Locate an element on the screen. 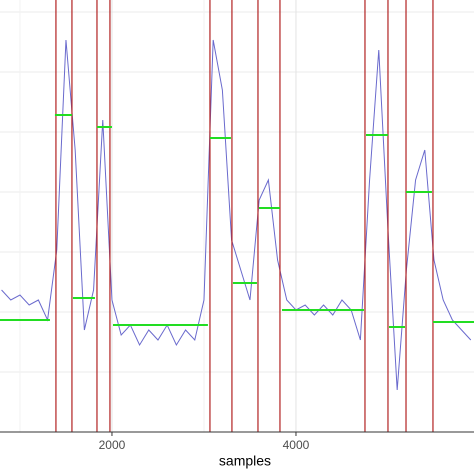 The image size is (474, 474). x-tick-label: 4000 is located at coordinates (296, 445).